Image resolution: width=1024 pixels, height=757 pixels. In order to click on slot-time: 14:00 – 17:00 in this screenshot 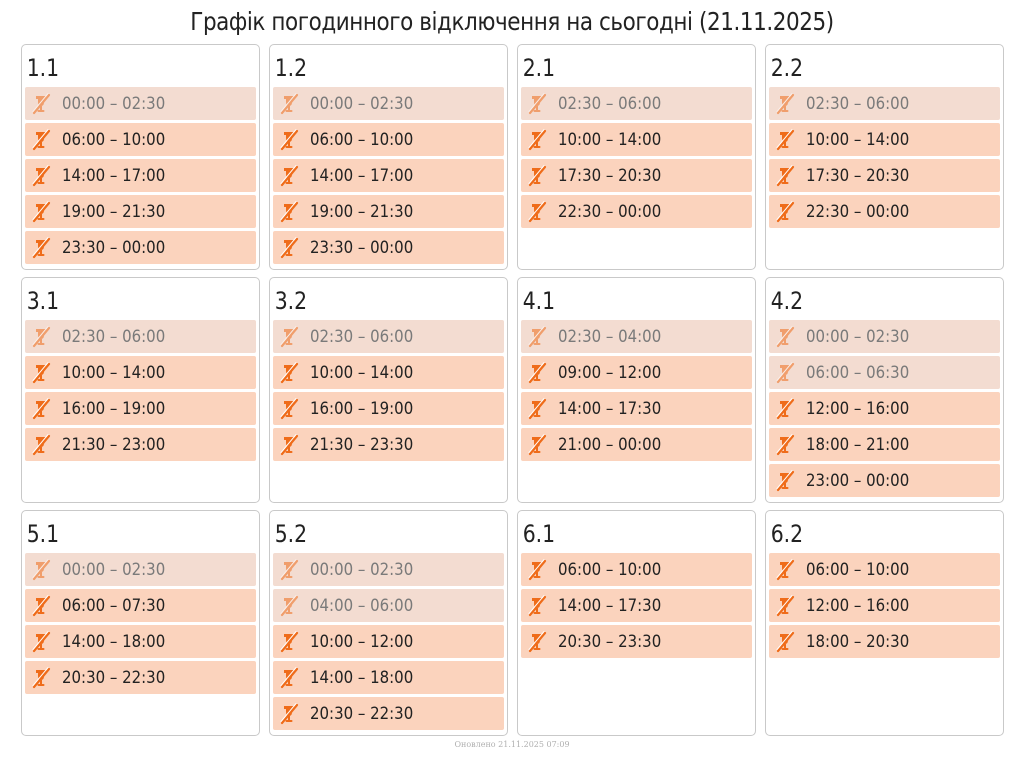, I will do `click(114, 175)`.